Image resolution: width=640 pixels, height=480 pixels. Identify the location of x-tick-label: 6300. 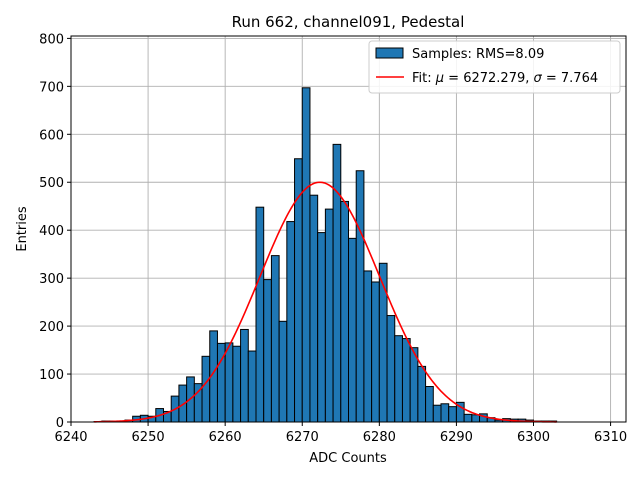
(533, 437).